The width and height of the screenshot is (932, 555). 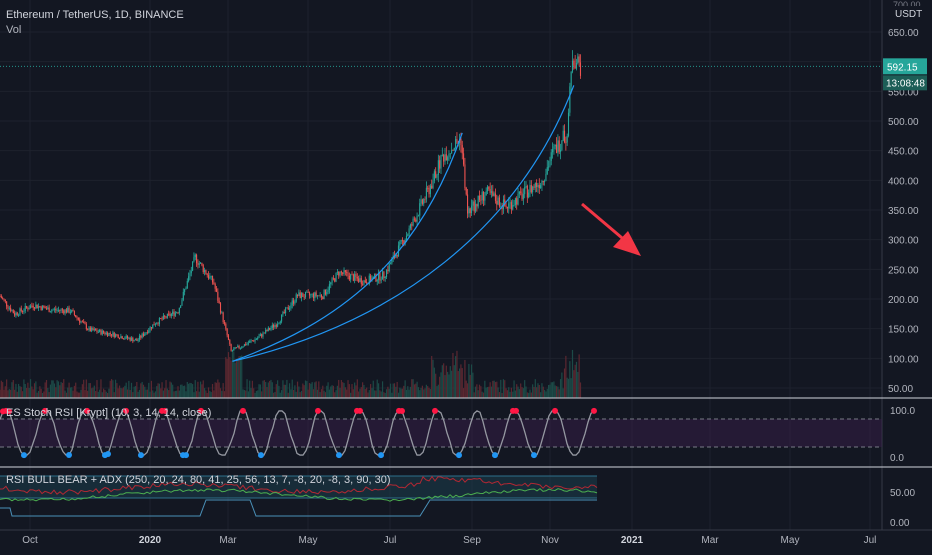 I want to click on rsi-line, so click(x=299, y=485).